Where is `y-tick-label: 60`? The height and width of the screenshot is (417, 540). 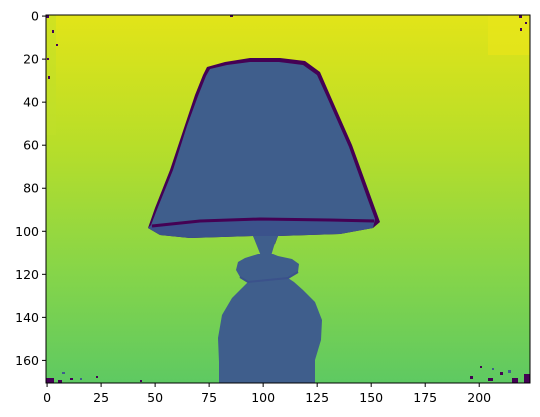
y-tick-label: 60 is located at coordinates (31, 145).